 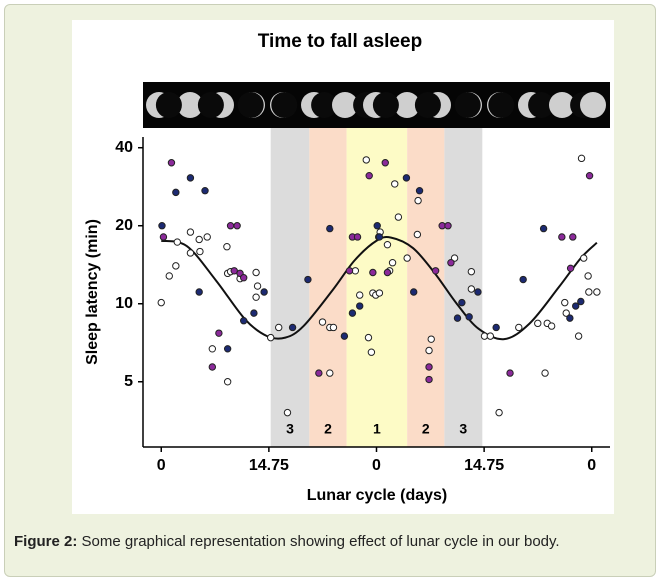 What do you see at coordinates (376, 105) in the screenshot?
I see `moon-phases` at bounding box center [376, 105].